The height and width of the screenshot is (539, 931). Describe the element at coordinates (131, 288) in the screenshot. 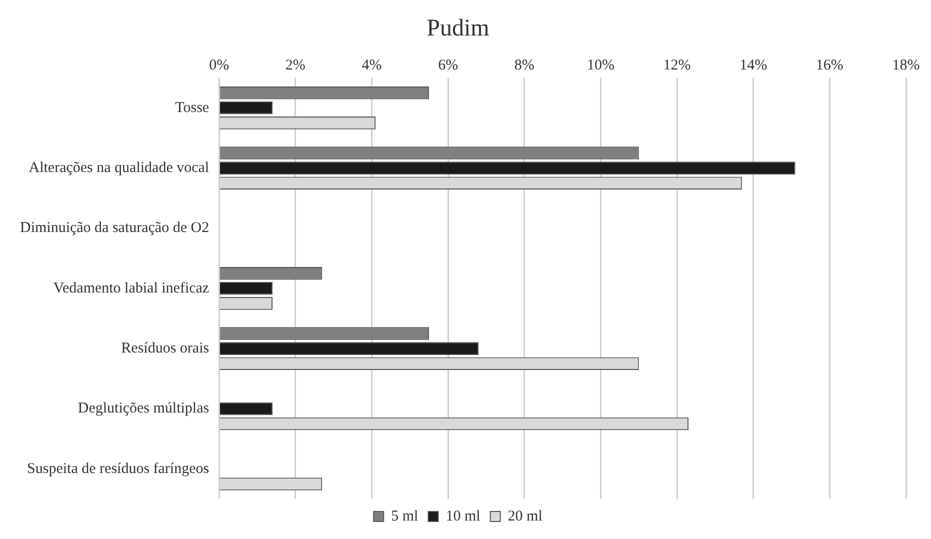

I see `y-tick-label: Vedamento labial ineficaz` at that location.